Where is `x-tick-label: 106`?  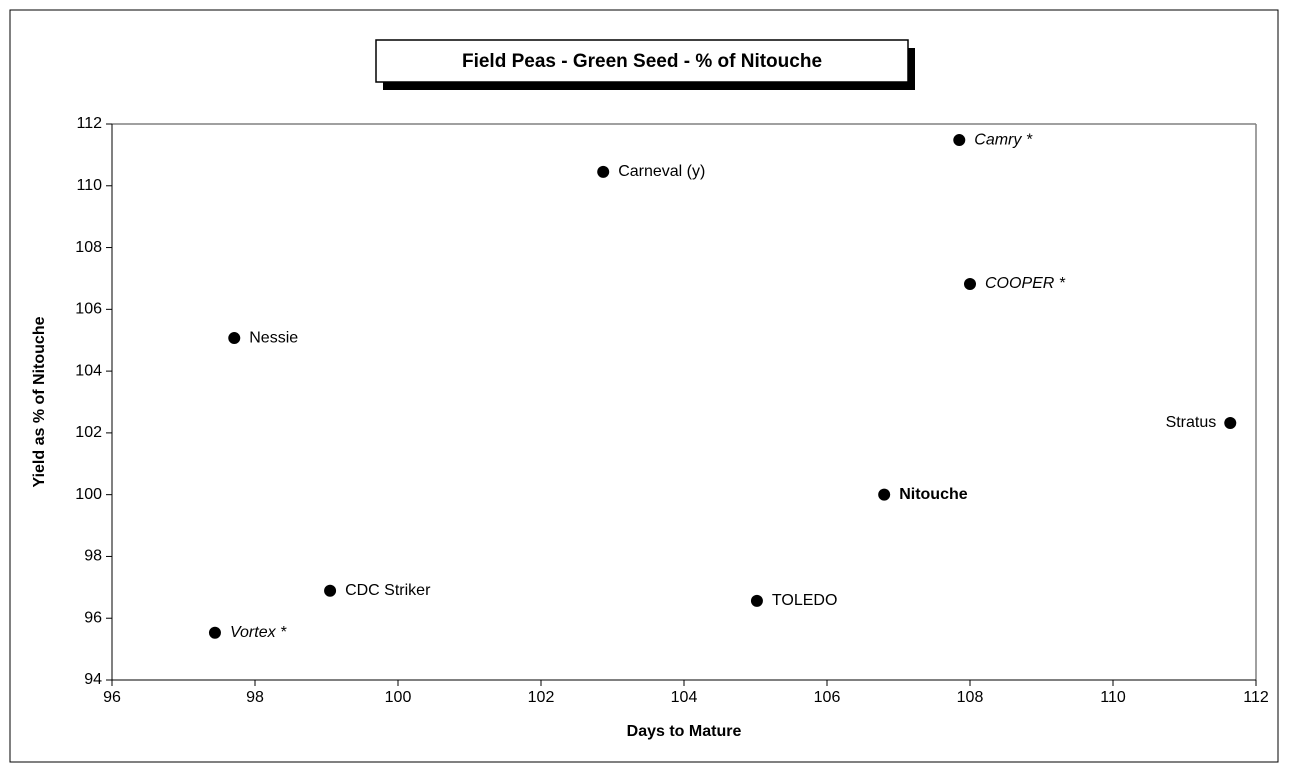
x-tick-label: 106 is located at coordinates (827, 697).